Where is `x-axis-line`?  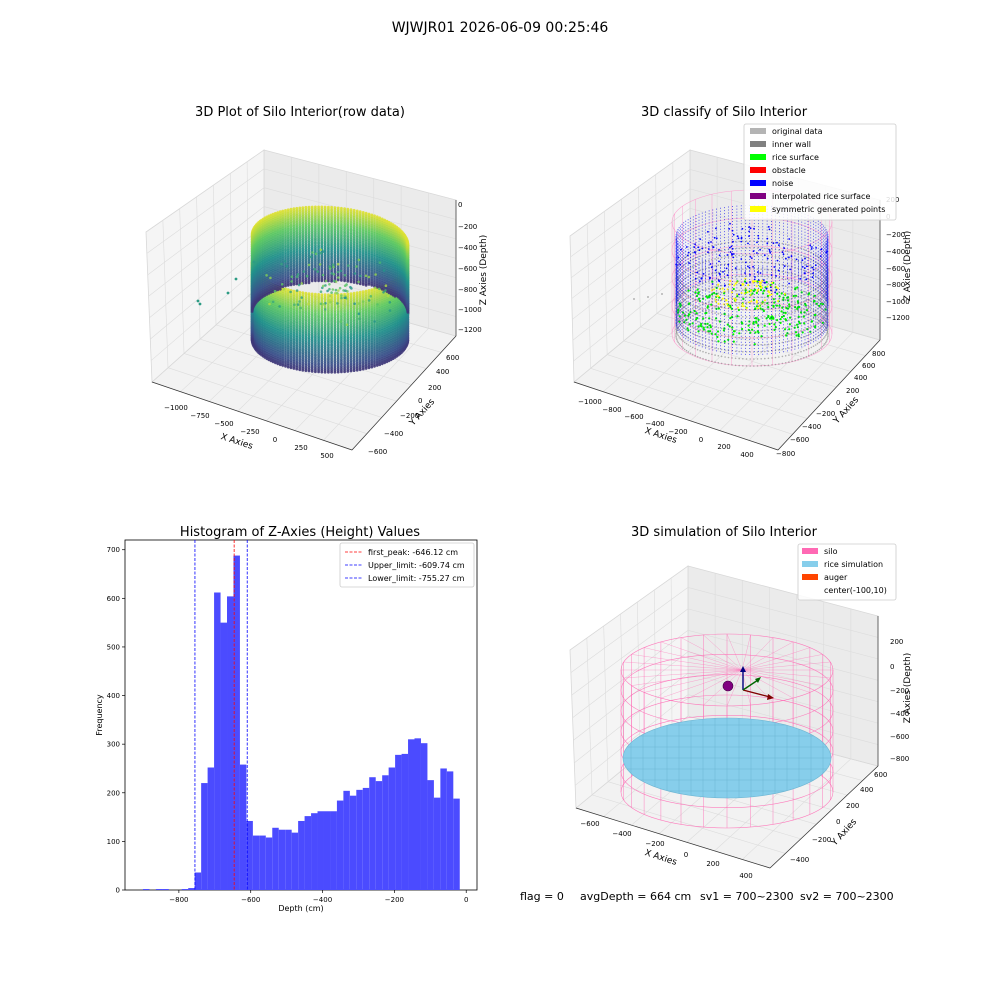
x-axis-line is located at coordinates (252, 416).